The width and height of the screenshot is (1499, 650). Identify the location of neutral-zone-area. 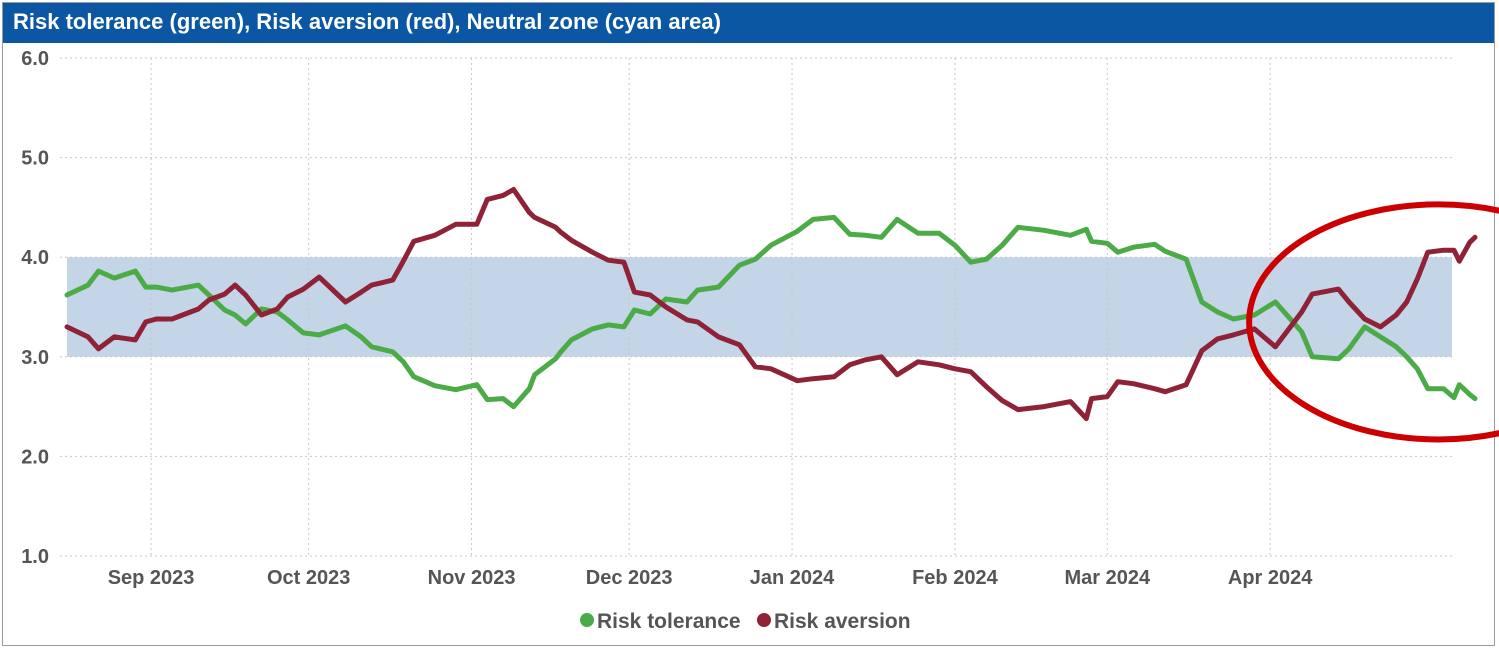
(759, 307).